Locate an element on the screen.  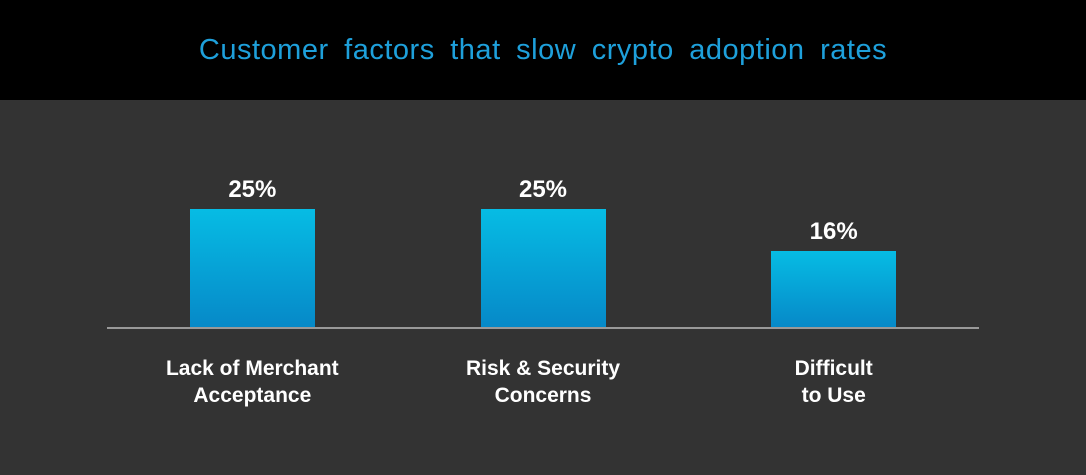
category-label: Difficult to Use is located at coordinates (833, 382).